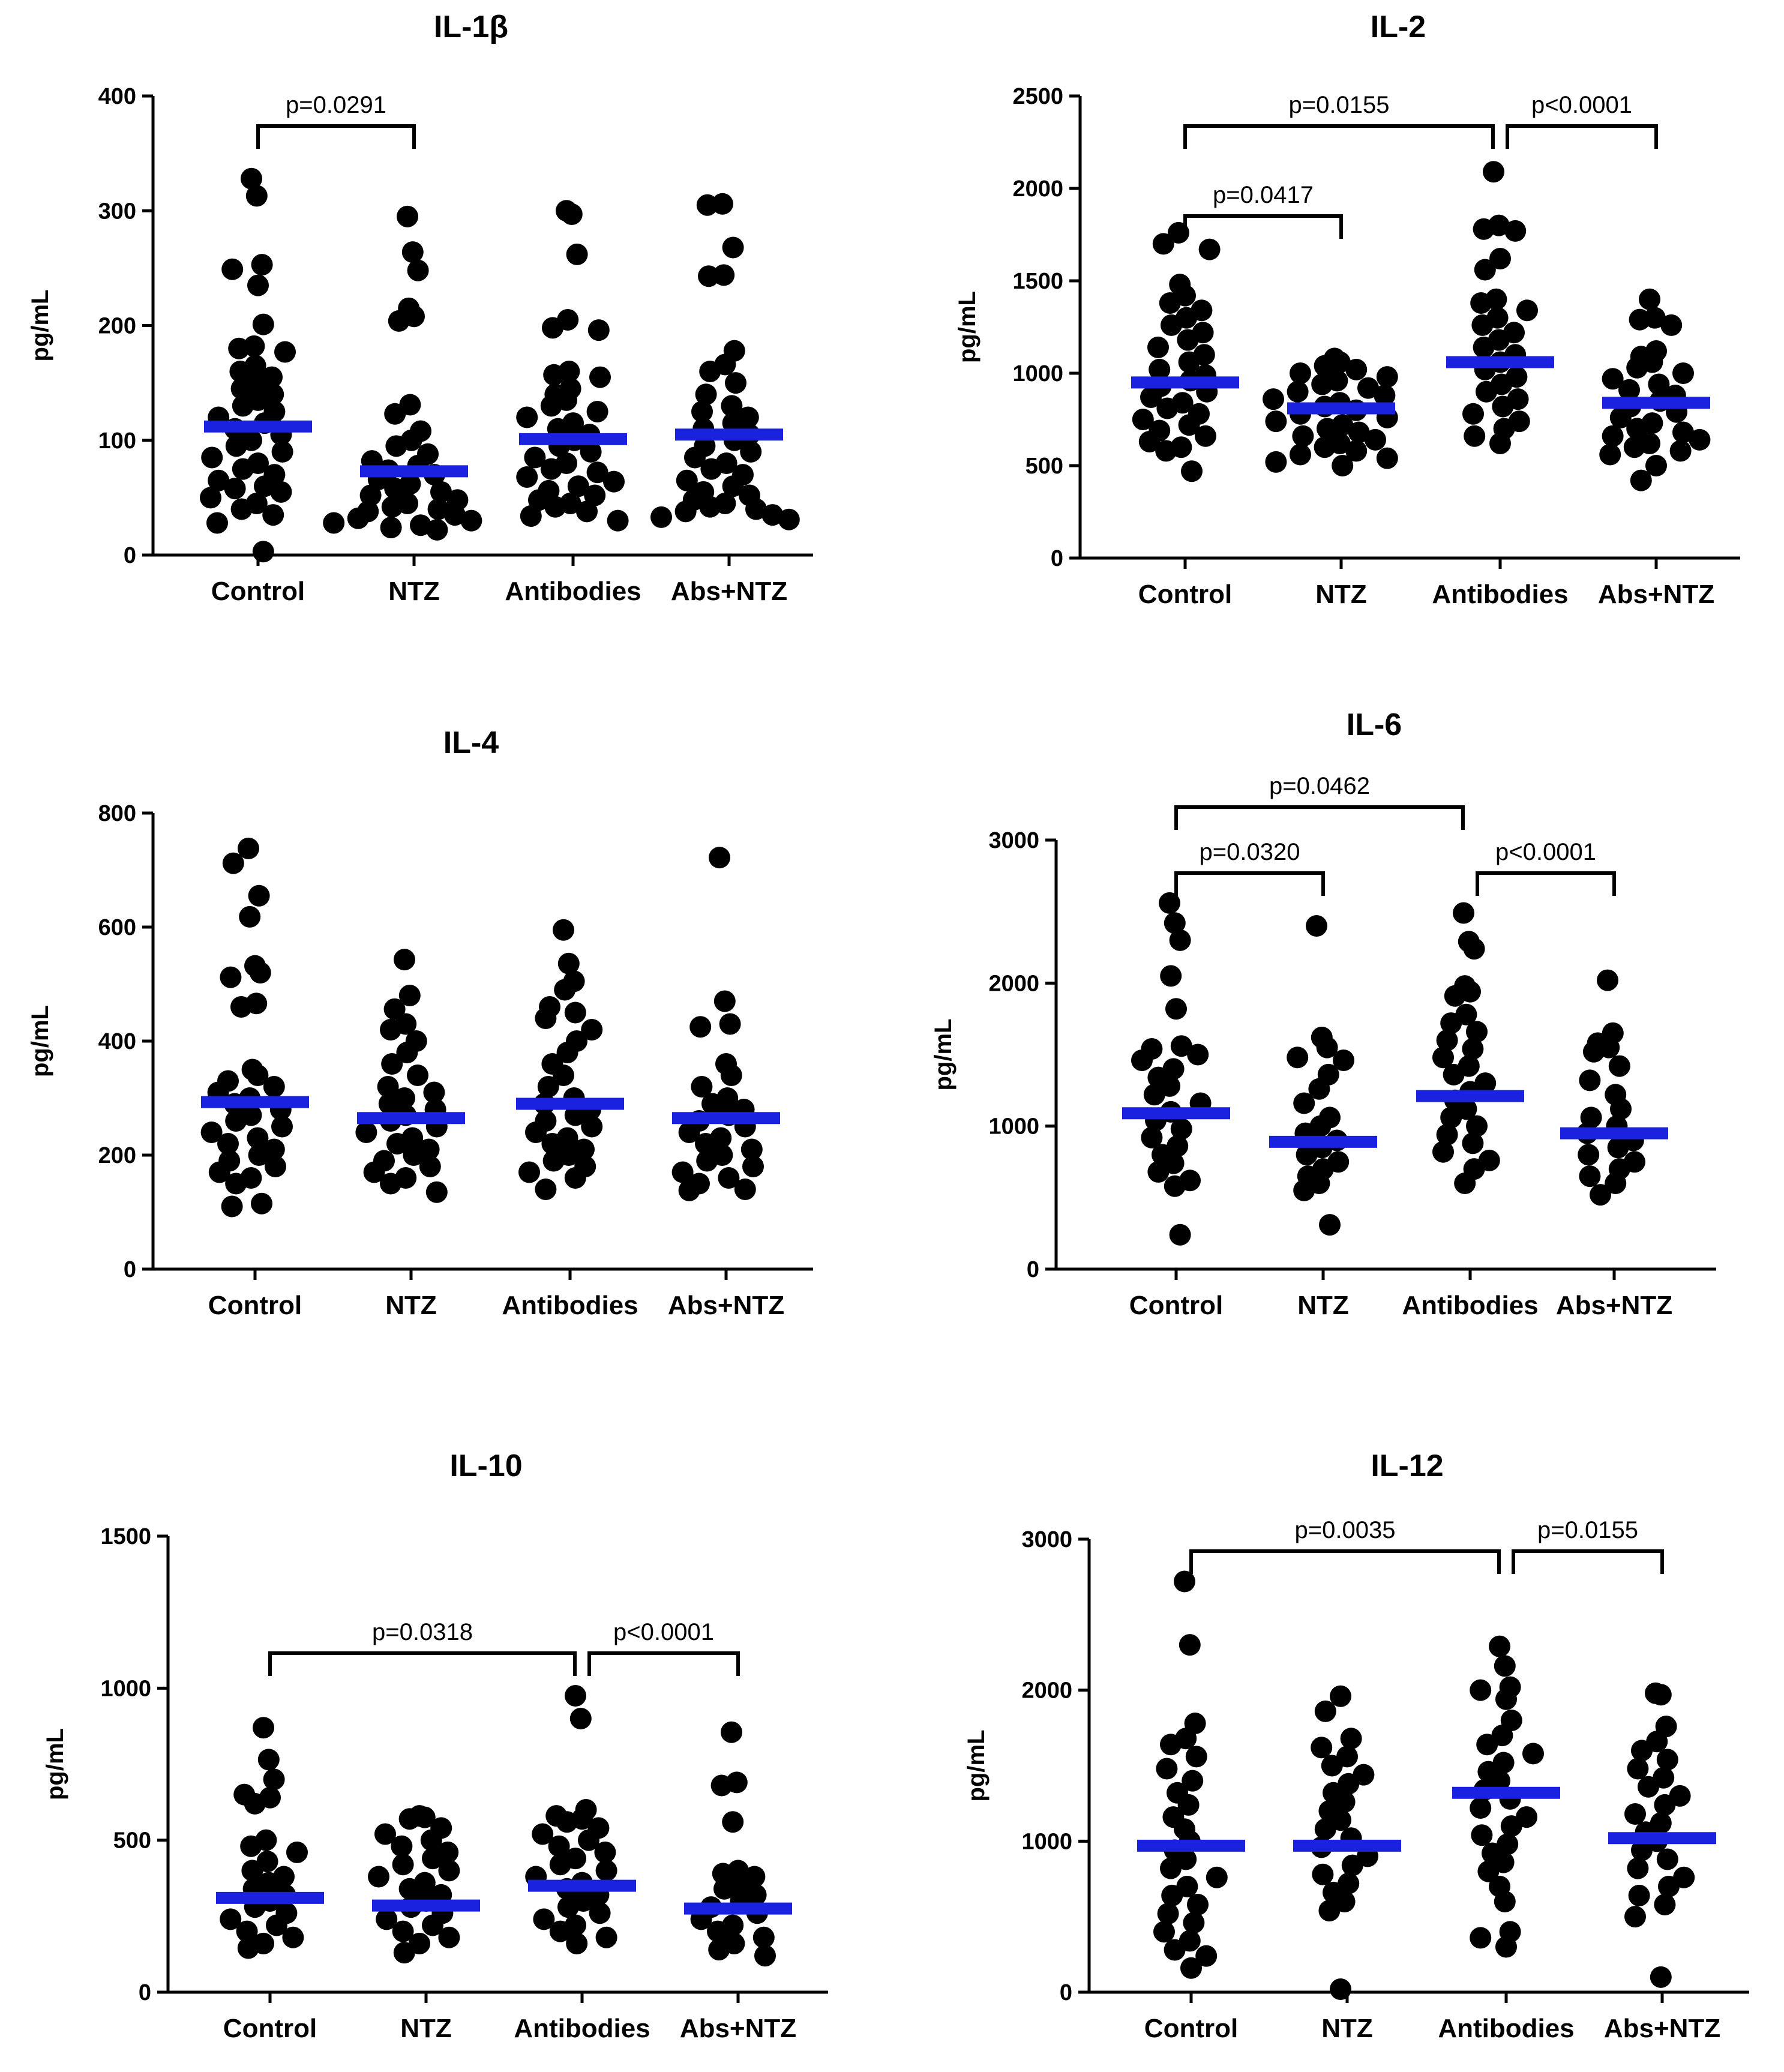  I want to click on y-axis-label: pg/mL, so click(967, 327).